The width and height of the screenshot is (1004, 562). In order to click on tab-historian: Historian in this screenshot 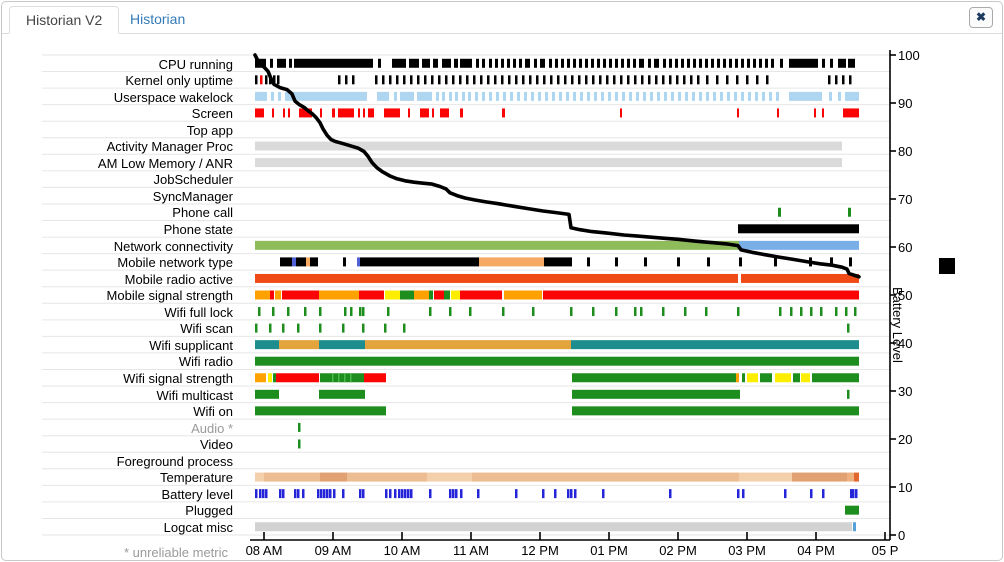, I will do `click(158, 19)`.